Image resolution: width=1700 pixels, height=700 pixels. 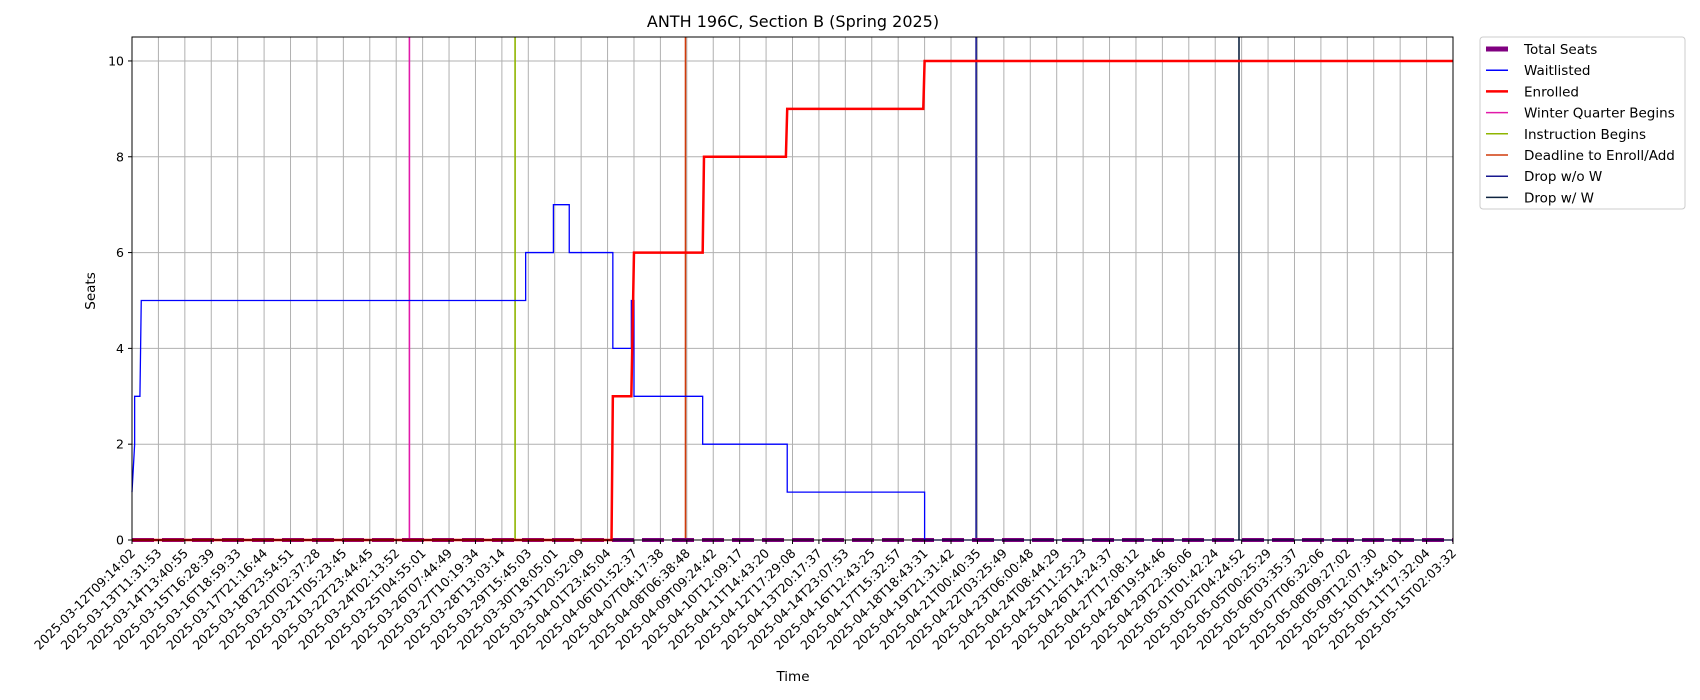 I want to click on legend-label: Total Seats, so click(x=1560, y=50).